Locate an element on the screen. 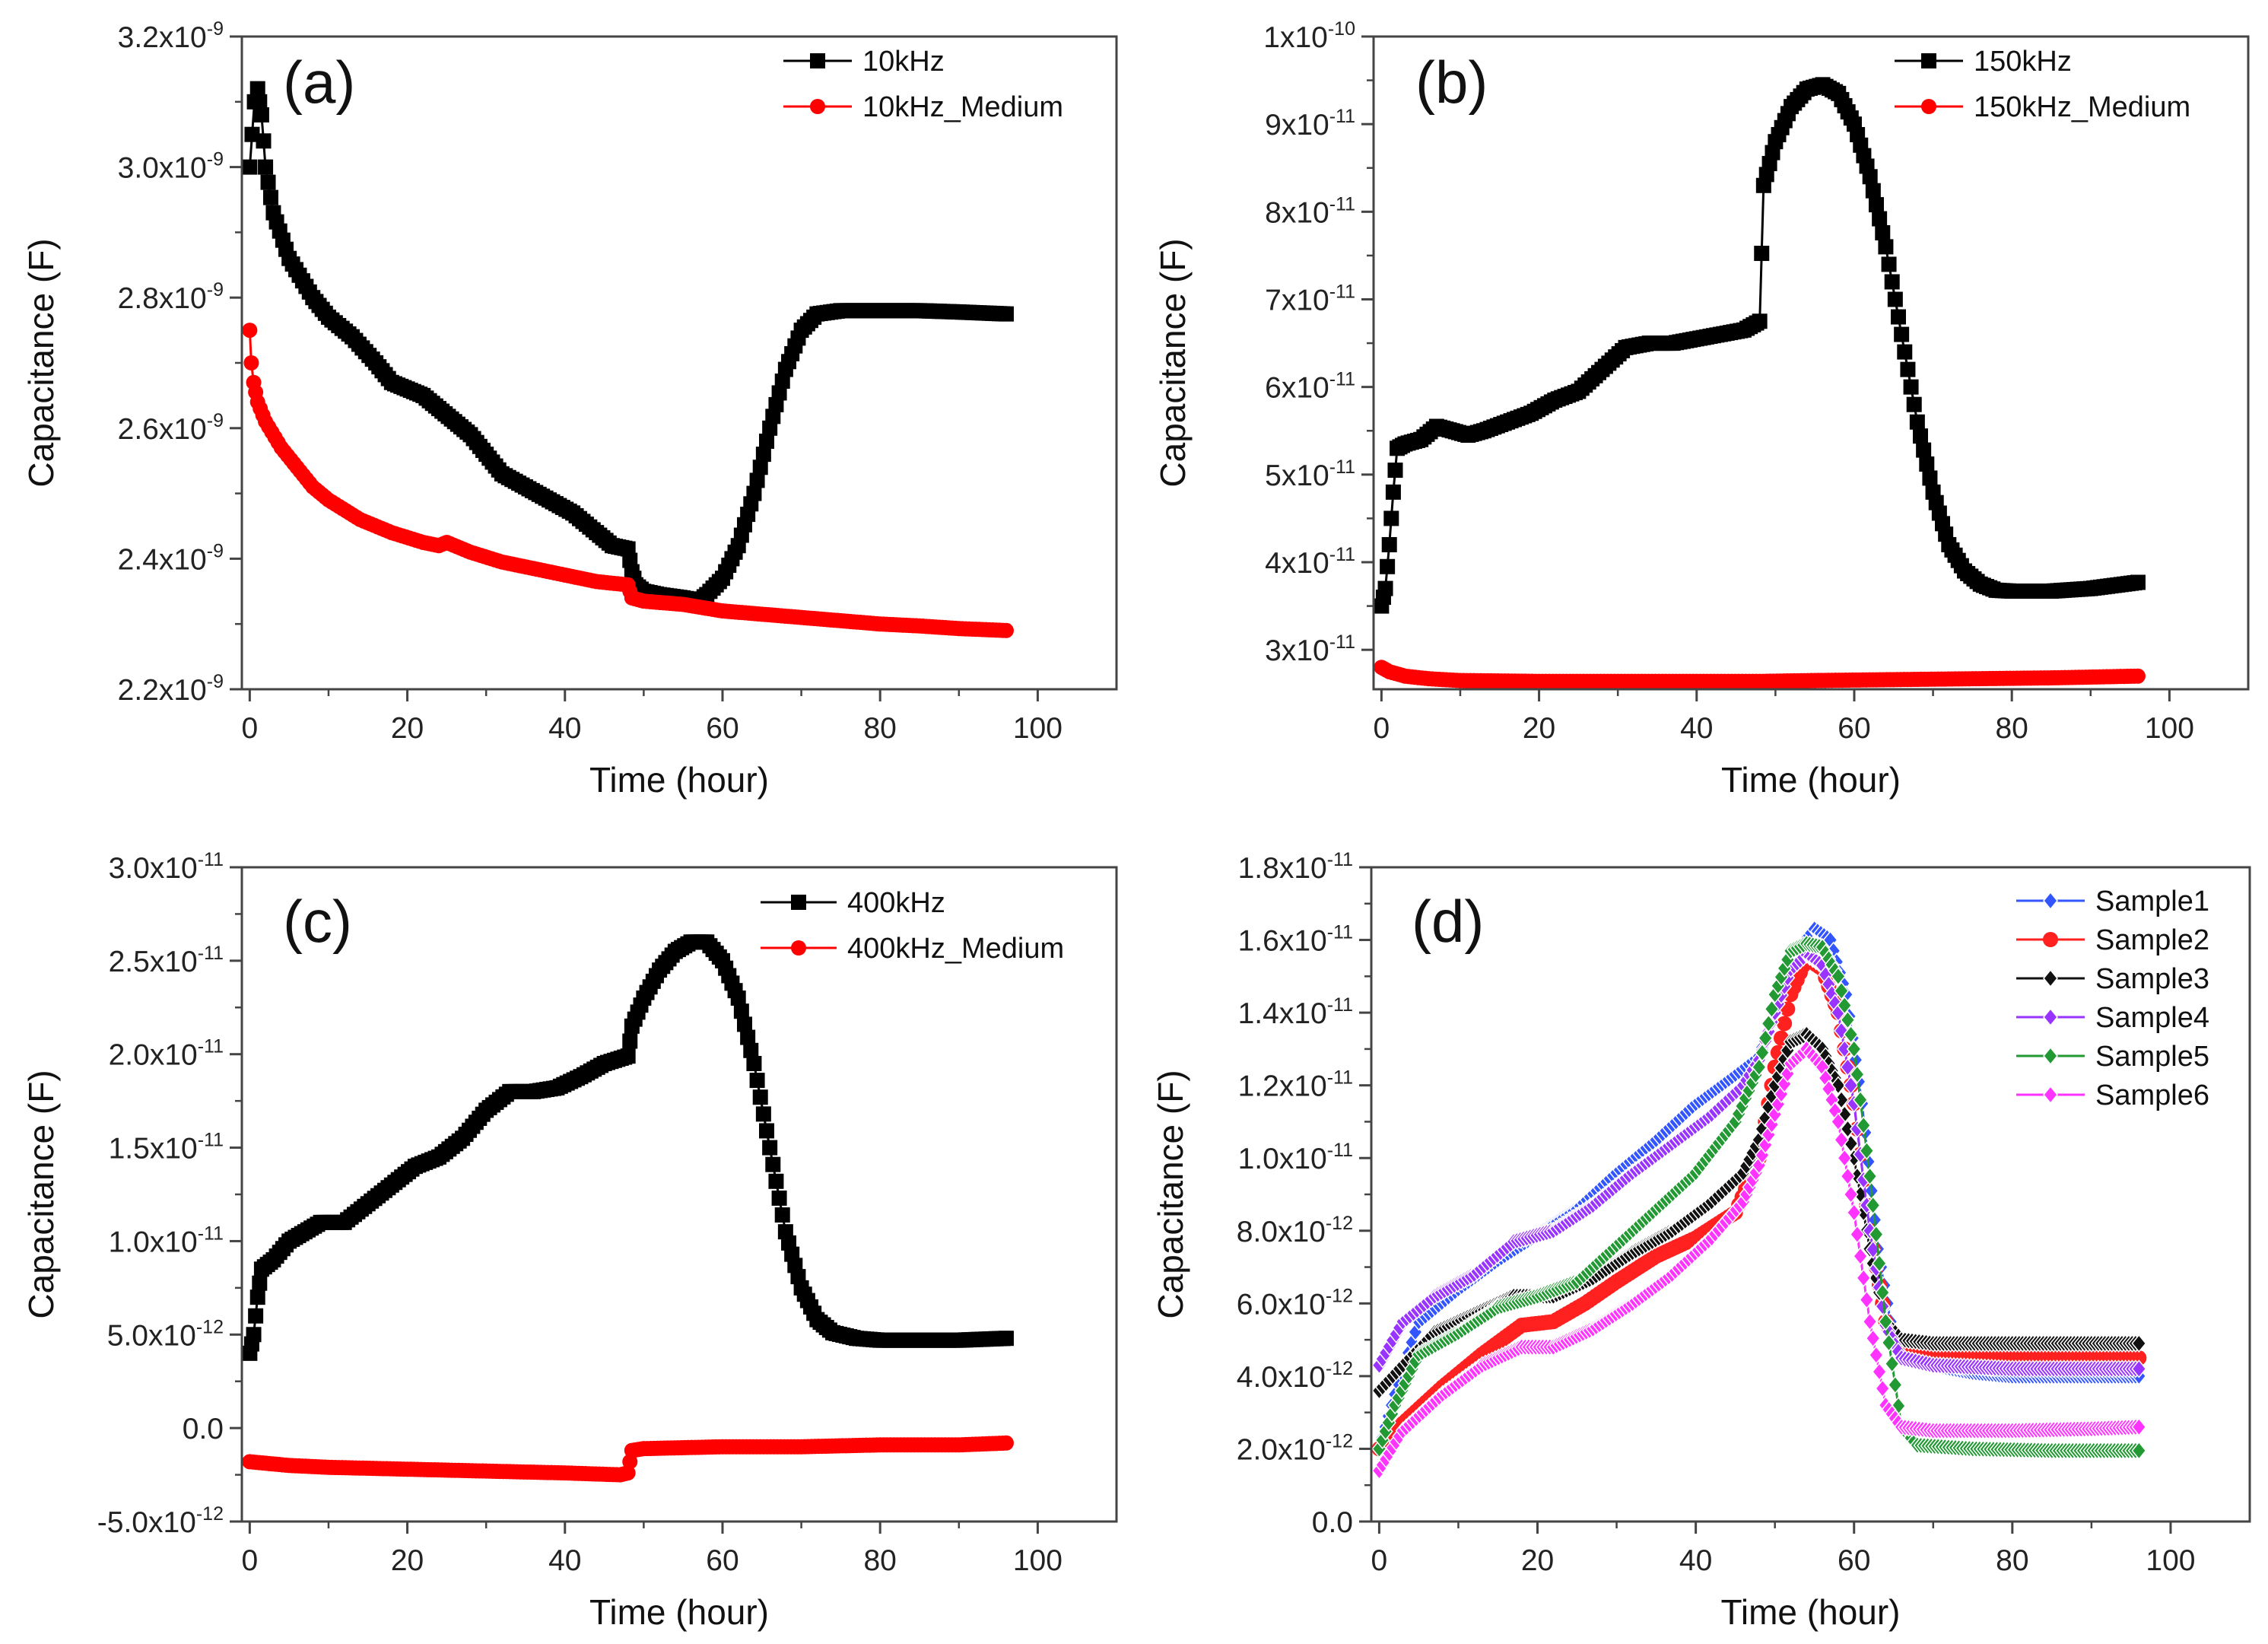 The height and width of the screenshot is (1644, 2268). panel-label: (d) is located at coordinates (1448, 921).